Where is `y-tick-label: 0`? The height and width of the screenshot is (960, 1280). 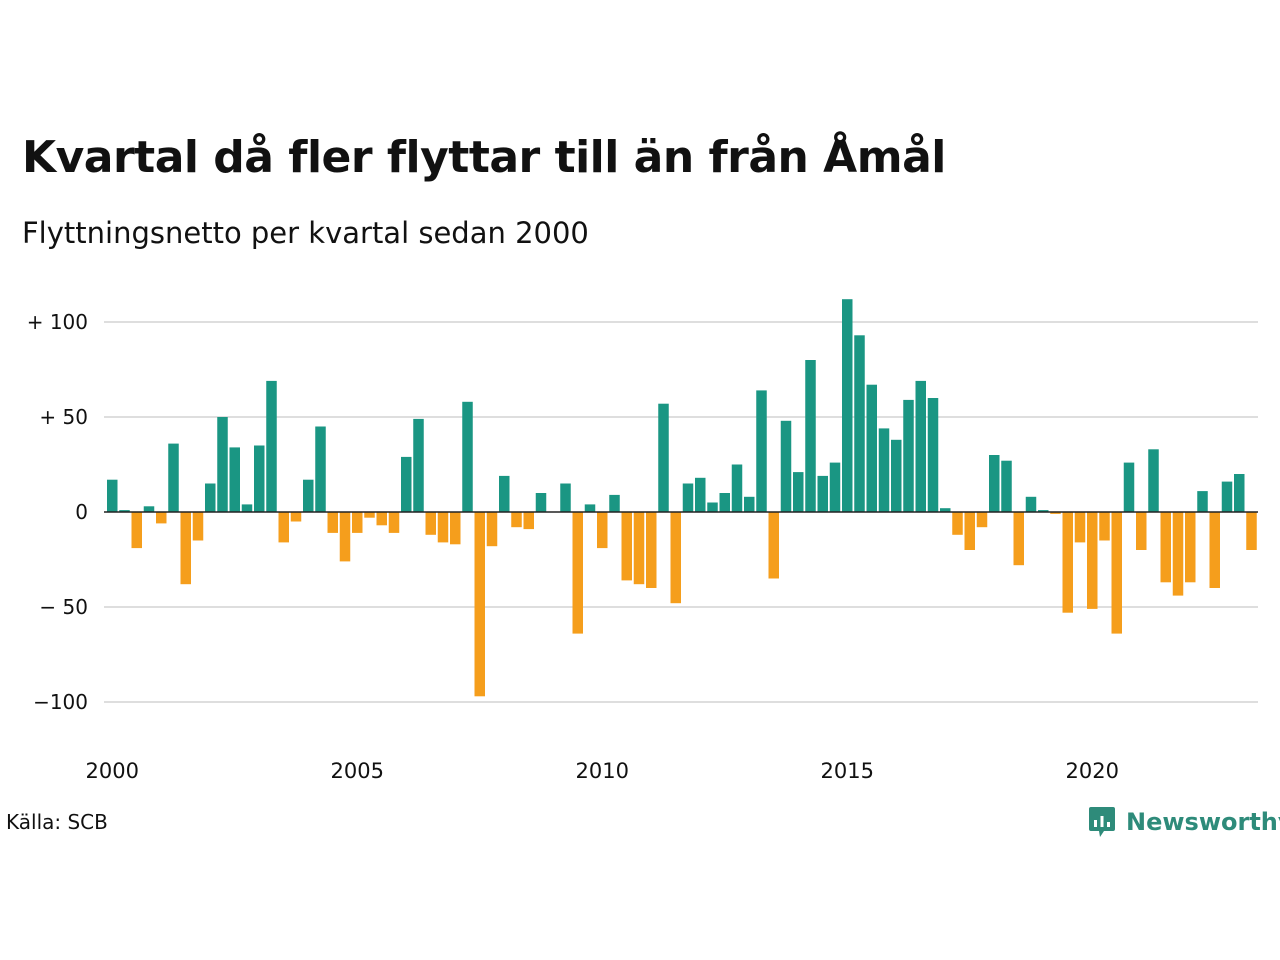 y-tick-label: 0 is located at coordinates (81, 512).